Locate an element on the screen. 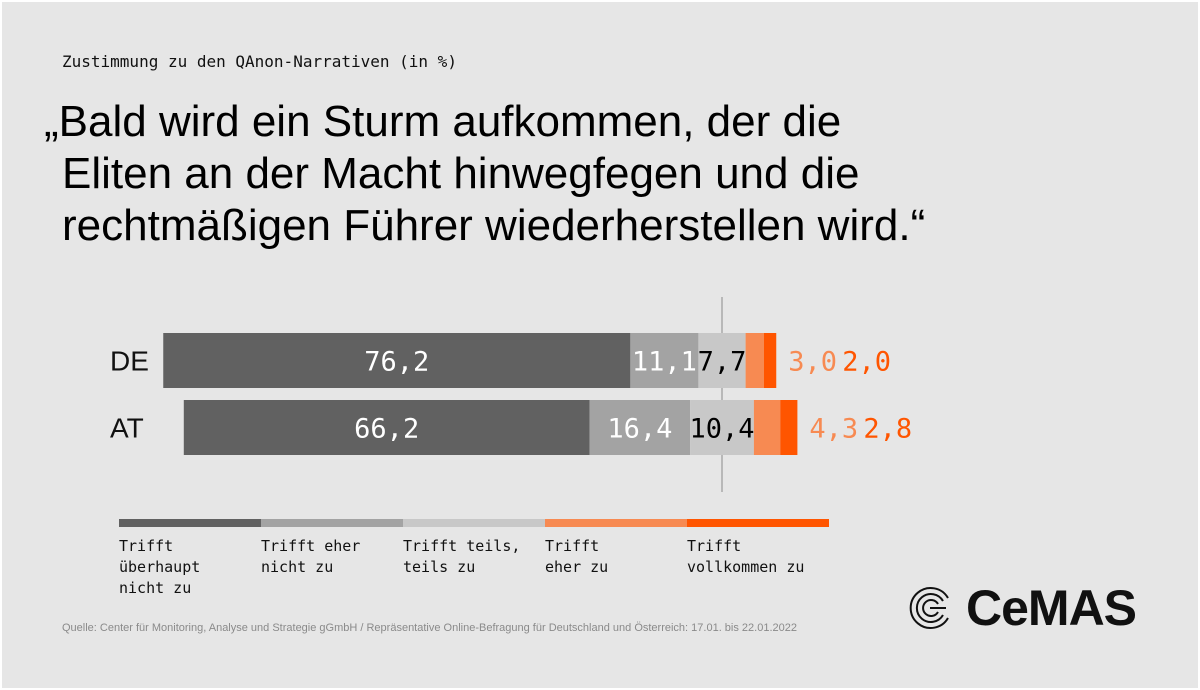 The height and width of the screenshot is (690, 1200). cemas-logo: CeMAS is located at coordinates (1022, 608).